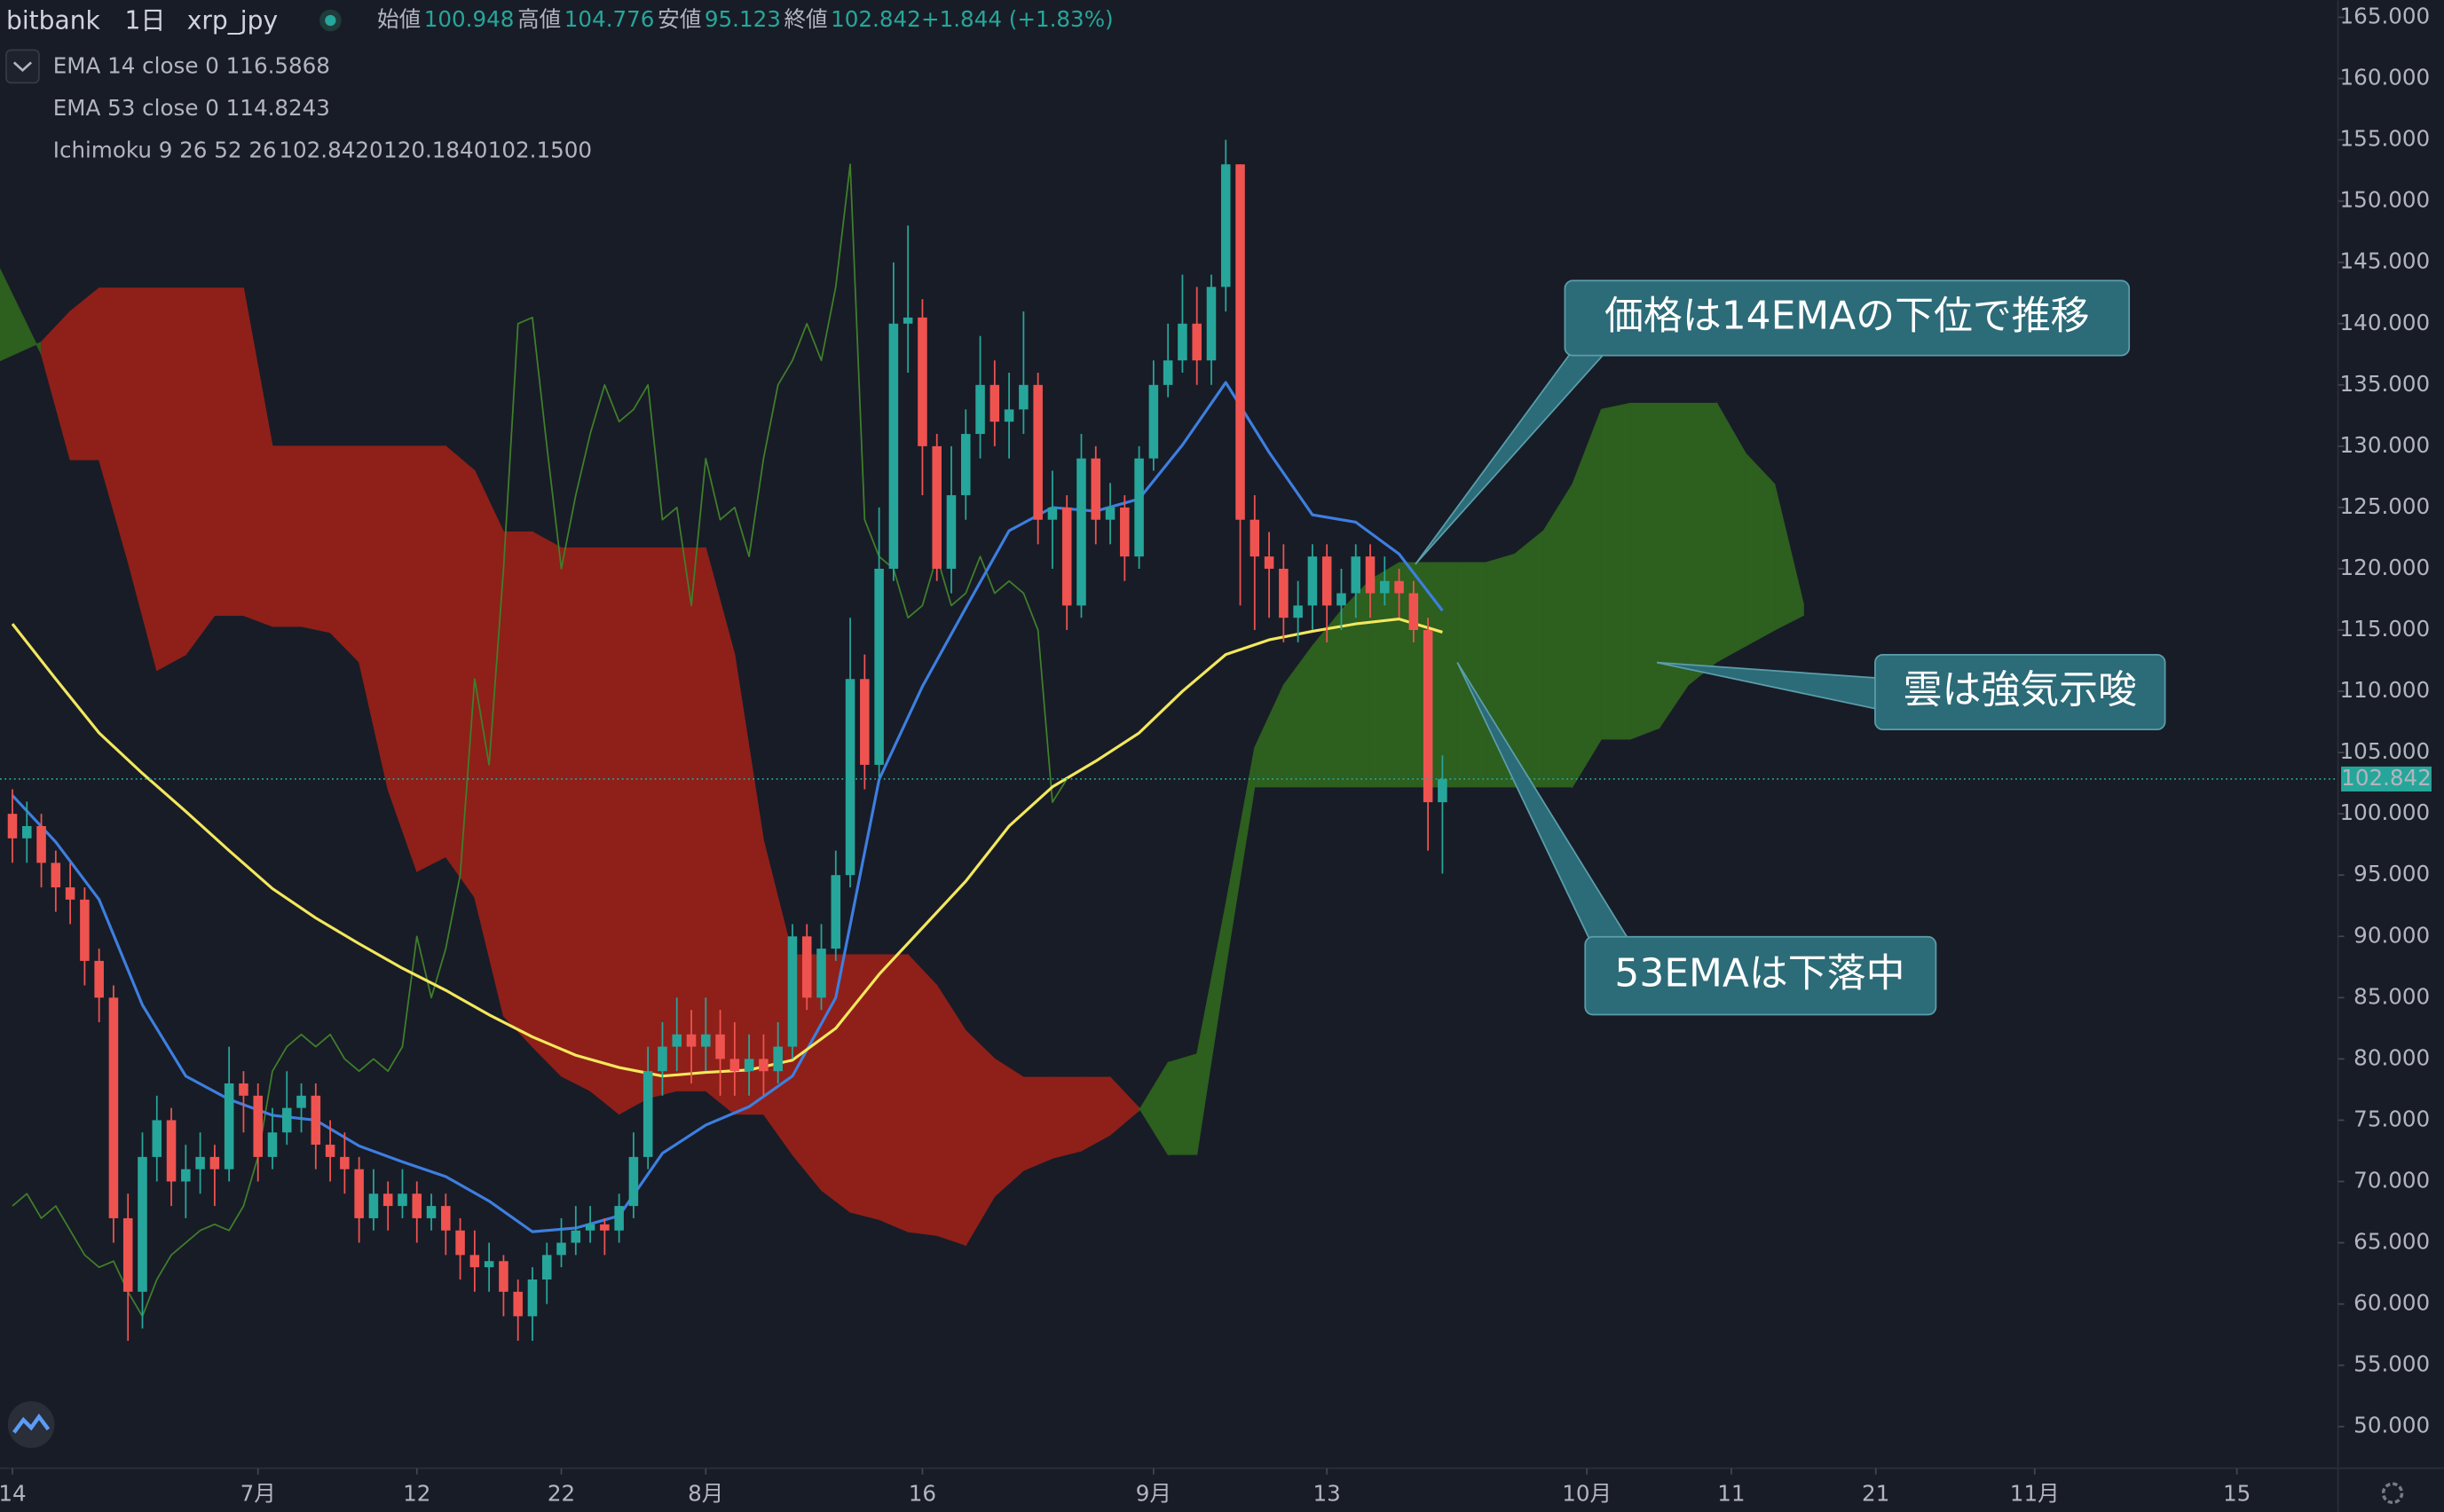 This screenshot has width=2444, height=1512. What do you see at coordinates (136, 66) in the screenshot?
I see `ema14-name: EMA 14 close 0` at bounding box center [136, 66].